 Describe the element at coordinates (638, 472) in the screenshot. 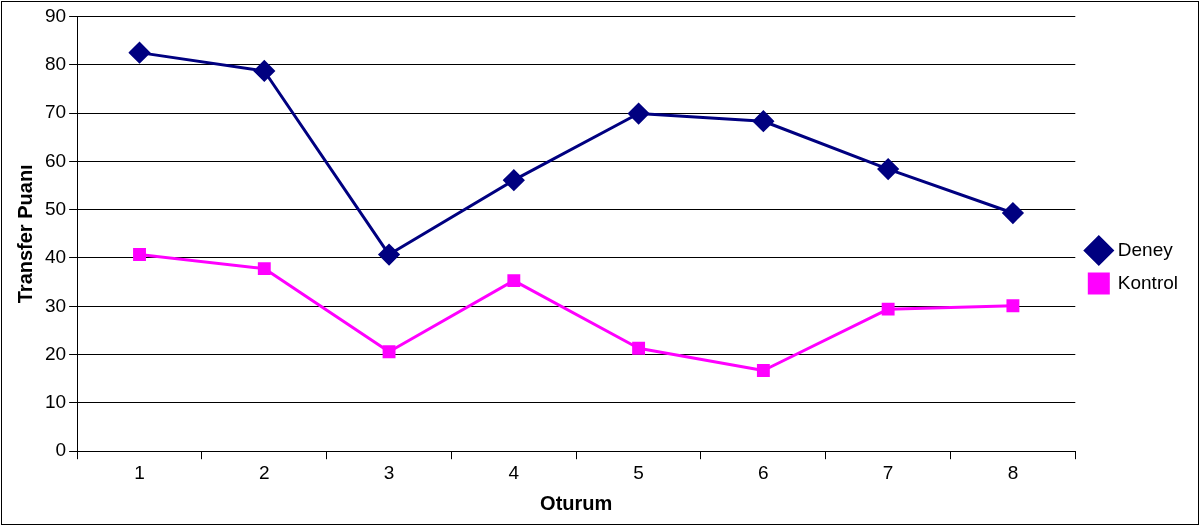

I see `x-tick-label: 5` at that location.